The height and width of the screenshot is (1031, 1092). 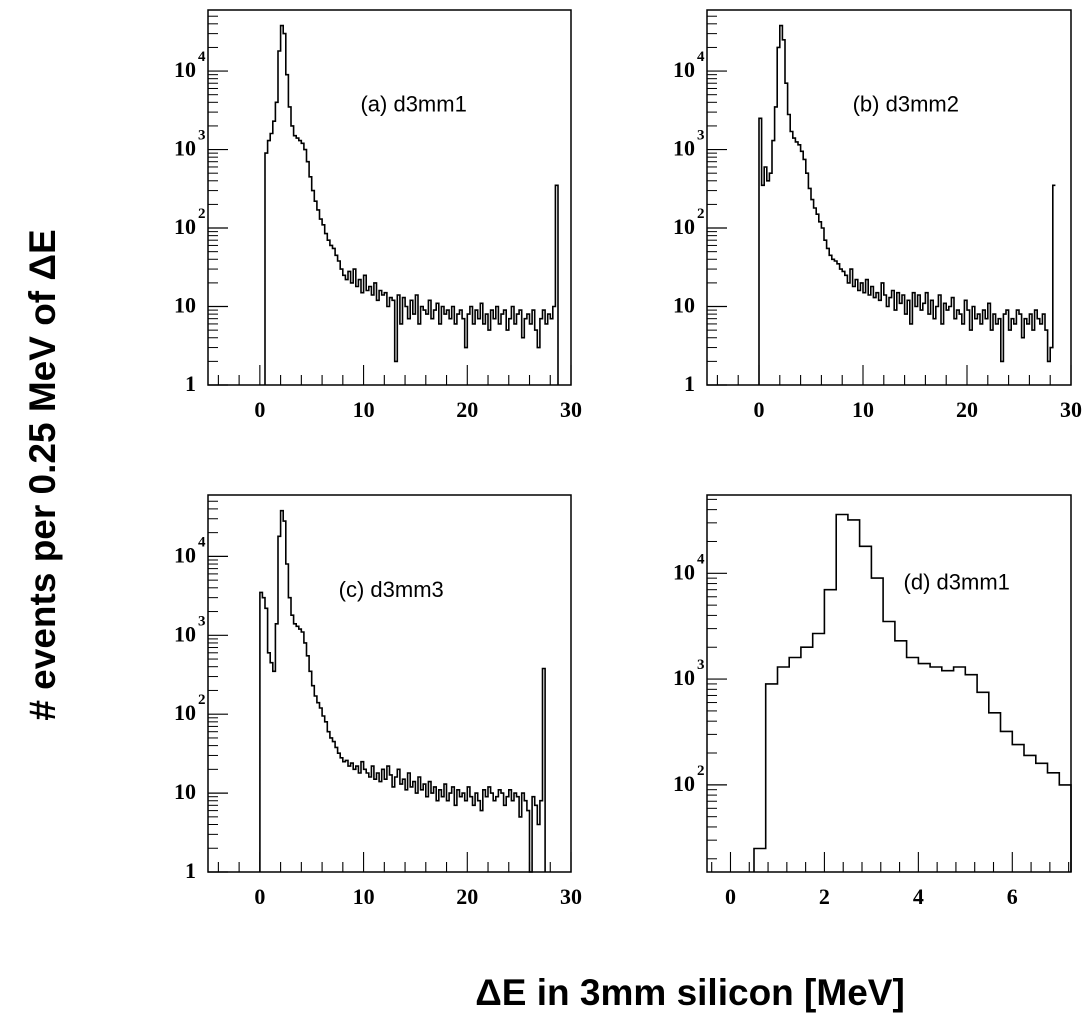 I want to click on panel-d: 10 210 310 40 2 4 6(d) d3mm1, so click(x=872, y=701).